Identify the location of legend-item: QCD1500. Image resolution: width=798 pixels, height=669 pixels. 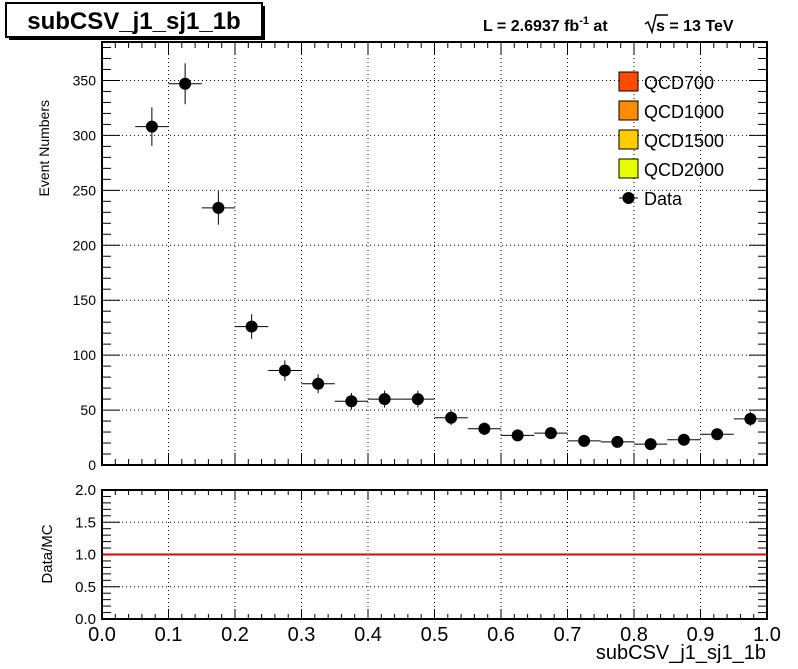
(671, 140).